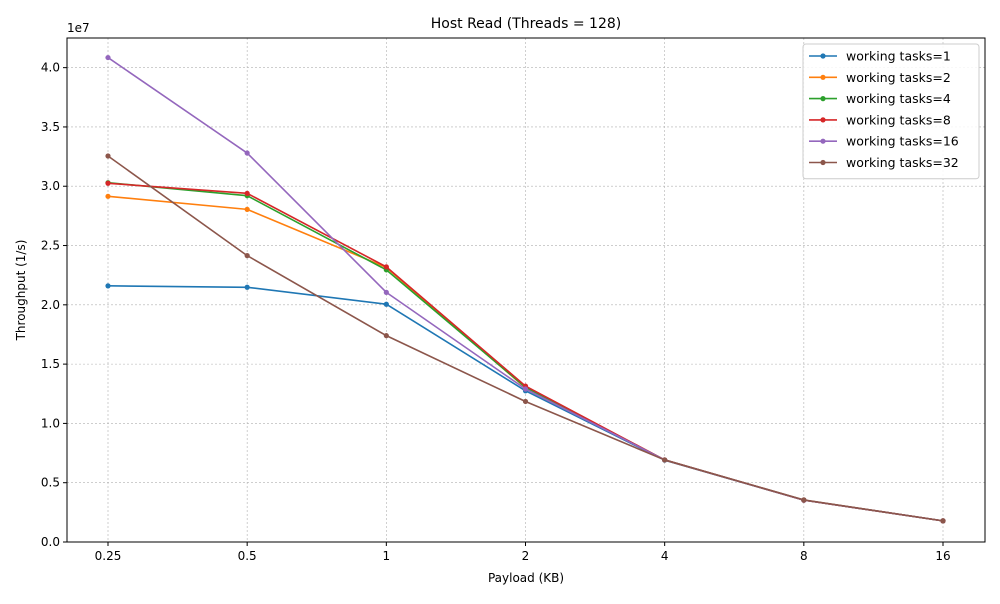  I want to click on y-tick-label: 3.5, so click(50, 127).